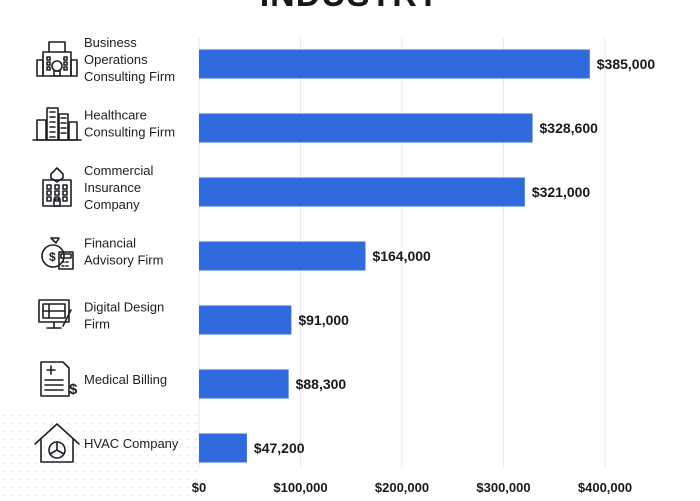 Image resolution: width=700 pixels, height=501 pixels. What do you see at coordinates (561, 192) in the screenshot?
I see `value-label: $321,000` at bounding box center [561, 192].